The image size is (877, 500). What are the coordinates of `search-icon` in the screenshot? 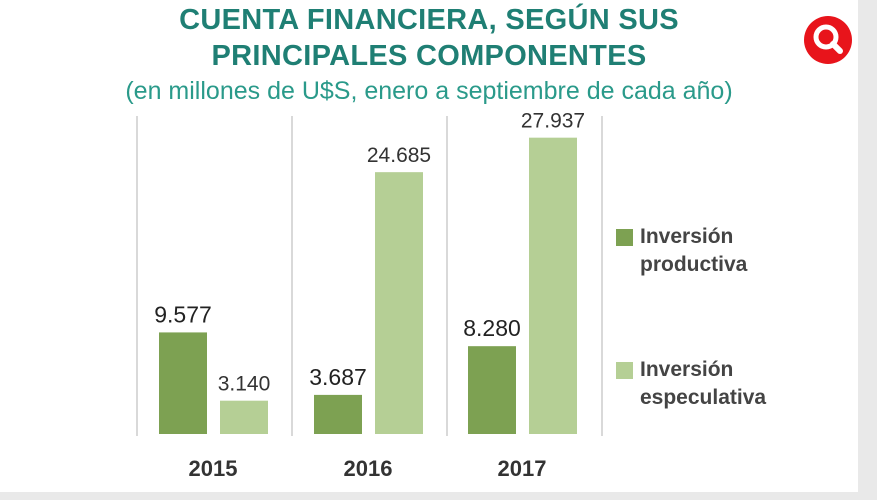 It's located at (828, 39).